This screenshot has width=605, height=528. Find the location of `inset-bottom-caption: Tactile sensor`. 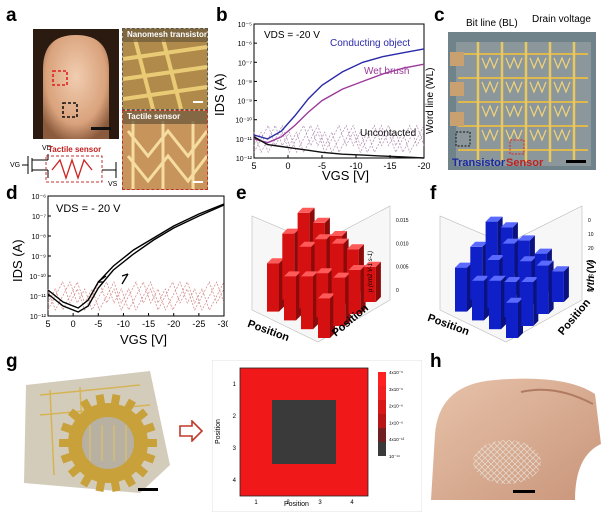

inset-bottom-caption: Tactile sensor is located at coordinates (154, 116).